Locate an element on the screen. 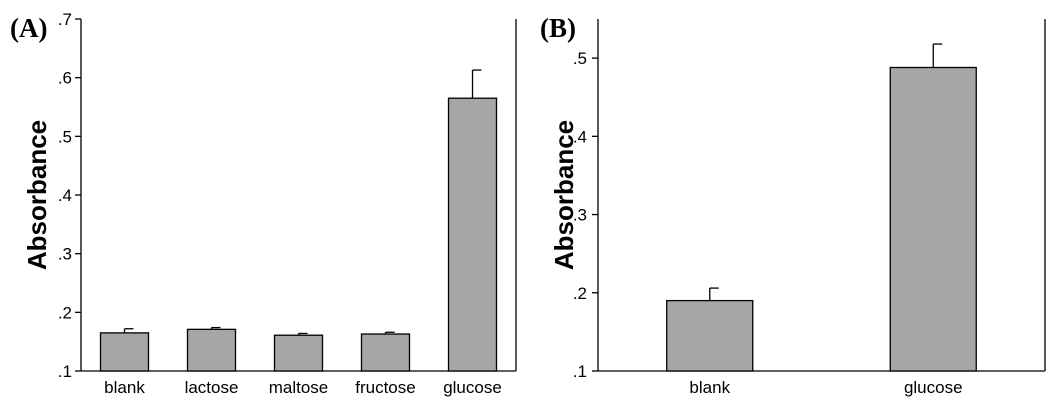  y-tick-label: .6 is located at coordinates (65, 78).